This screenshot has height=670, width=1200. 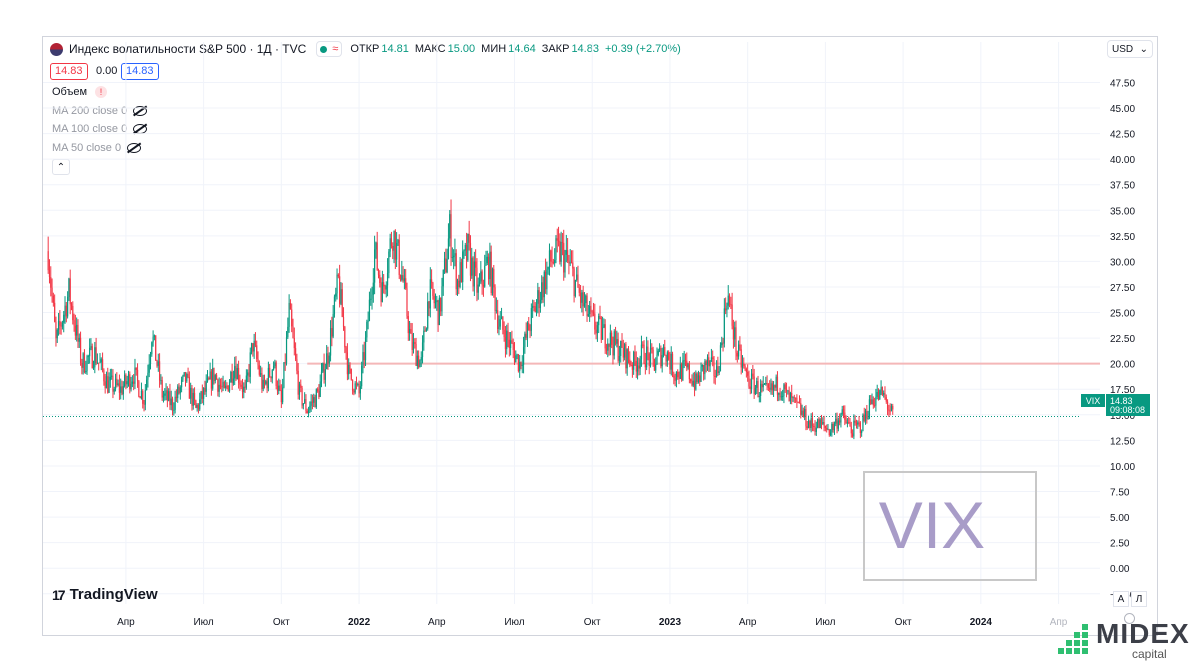 I want to click on auto-scale-button: A, so click(x=1121, y=599).